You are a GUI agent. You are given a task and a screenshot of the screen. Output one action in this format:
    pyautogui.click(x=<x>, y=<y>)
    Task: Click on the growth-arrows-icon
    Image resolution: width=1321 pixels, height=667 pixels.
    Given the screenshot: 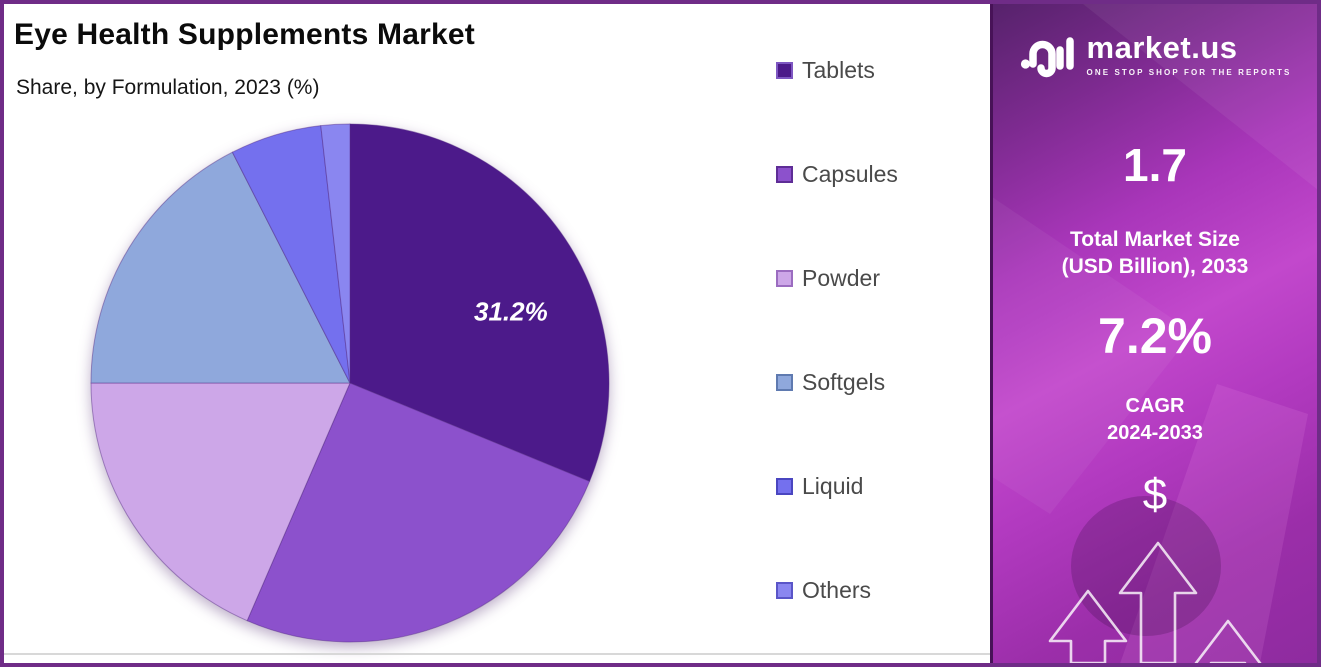 What is the action you would take?
    pyautogui.click(x=1155, y=602)
    